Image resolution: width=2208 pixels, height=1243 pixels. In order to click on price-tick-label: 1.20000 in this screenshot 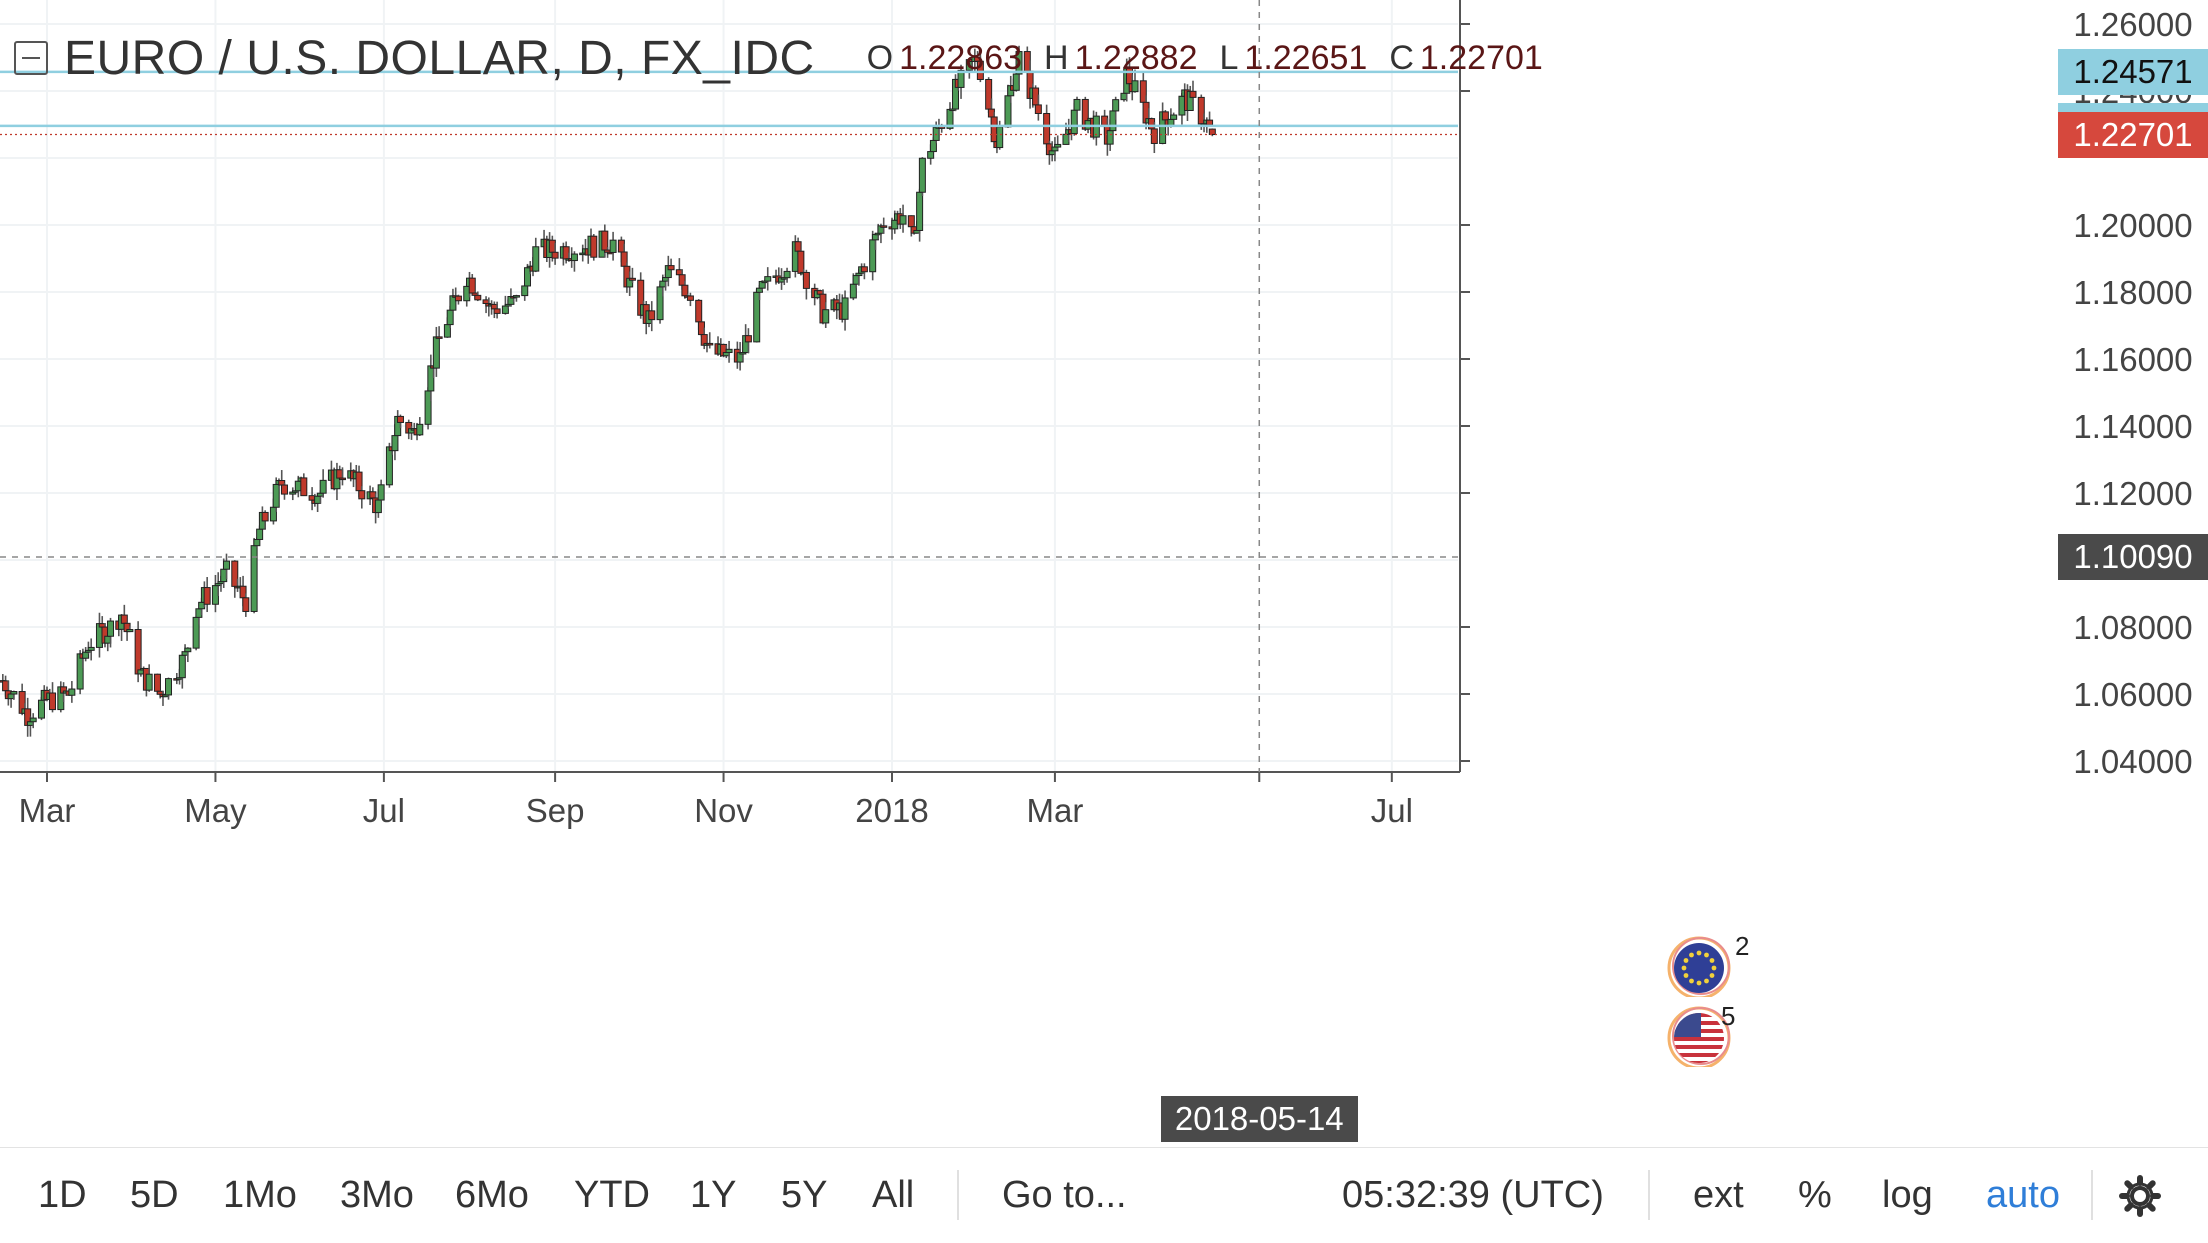, I will do `click(2132, 225)`.